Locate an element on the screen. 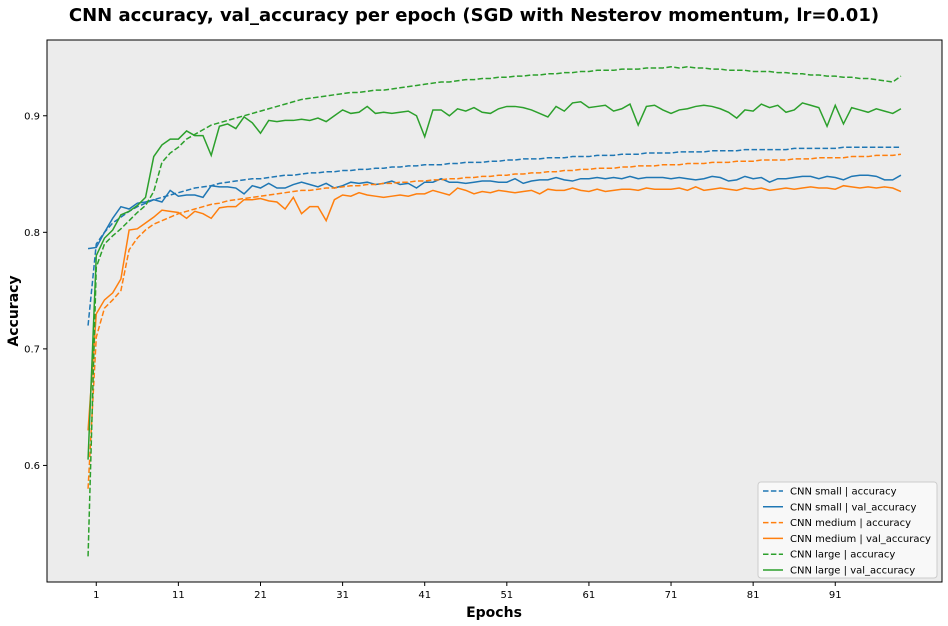 The width and height of the screenshot is (948, 626). x-tick-label: 71 is located at coordinates (671, 595).